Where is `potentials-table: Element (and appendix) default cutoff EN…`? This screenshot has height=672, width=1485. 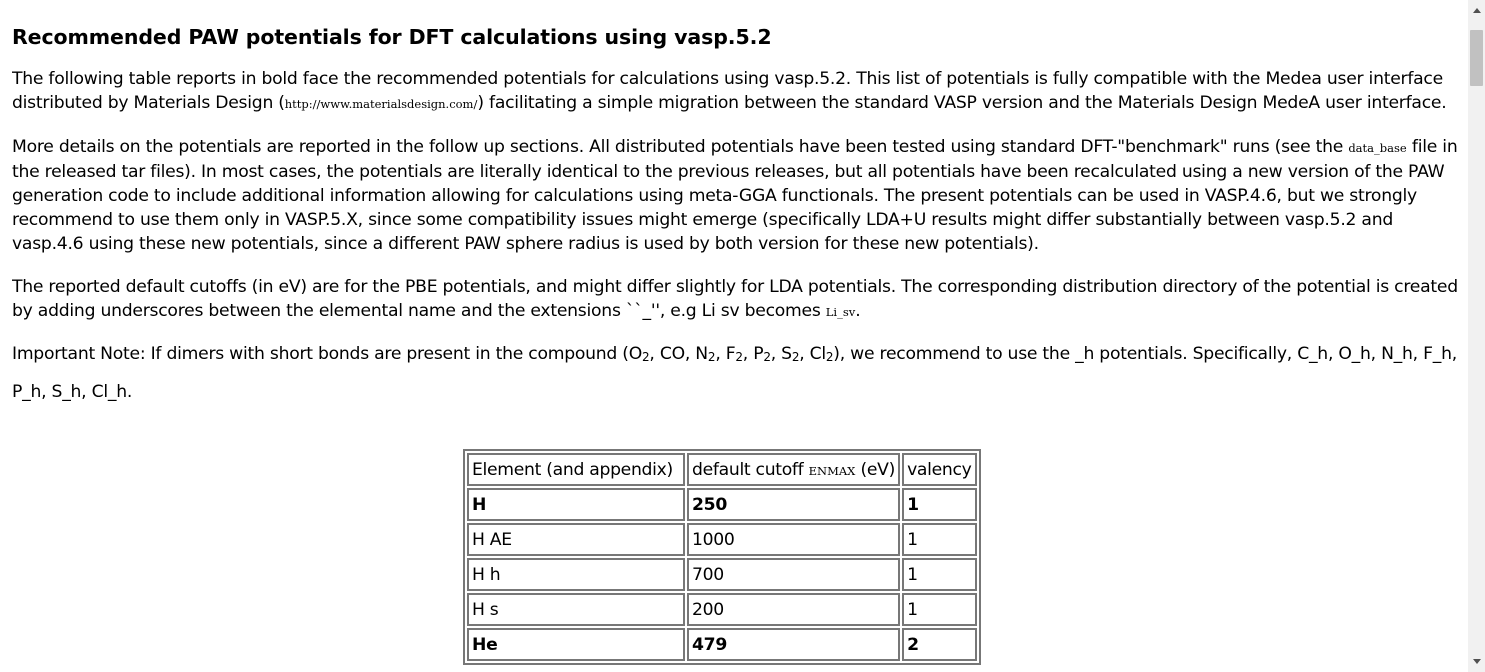 potentials-table: Element (and appendix) default cutoff EN… is located at coordinates (722, 557).